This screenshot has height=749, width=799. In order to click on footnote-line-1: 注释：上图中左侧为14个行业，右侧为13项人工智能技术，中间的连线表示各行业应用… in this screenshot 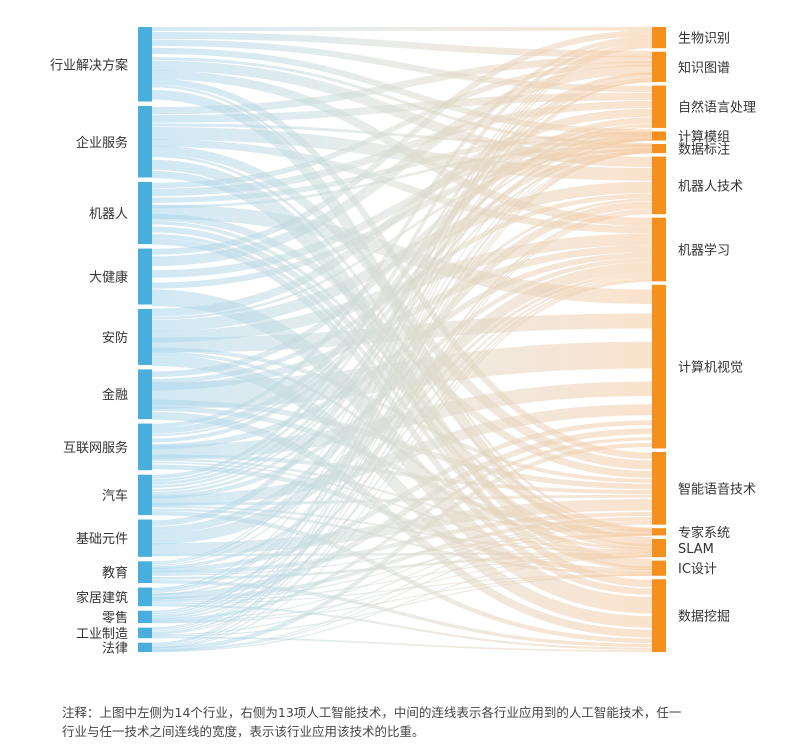, I will do `click(372, 712)`.